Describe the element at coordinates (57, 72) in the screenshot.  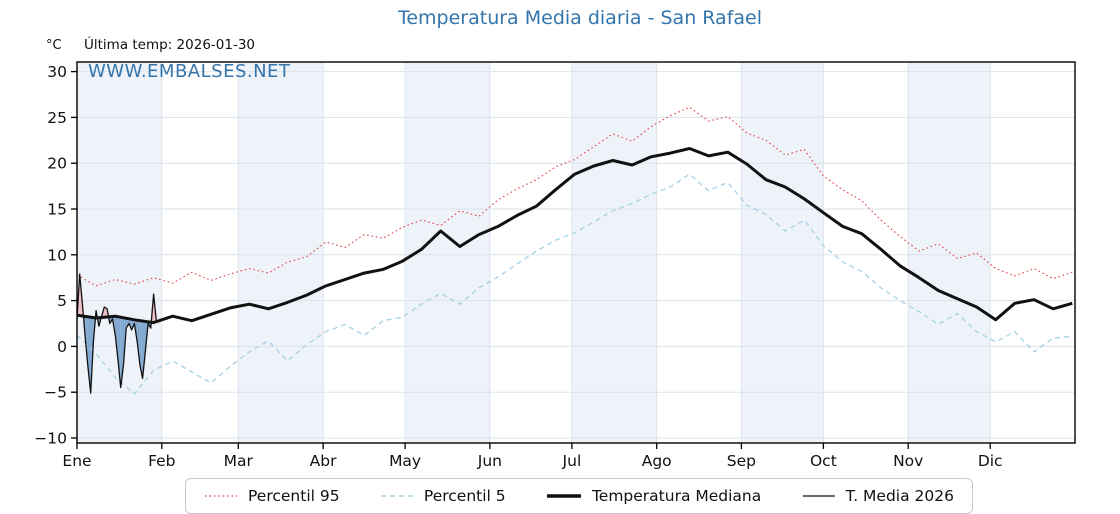
I see `y-tick-label: 30` at that location.